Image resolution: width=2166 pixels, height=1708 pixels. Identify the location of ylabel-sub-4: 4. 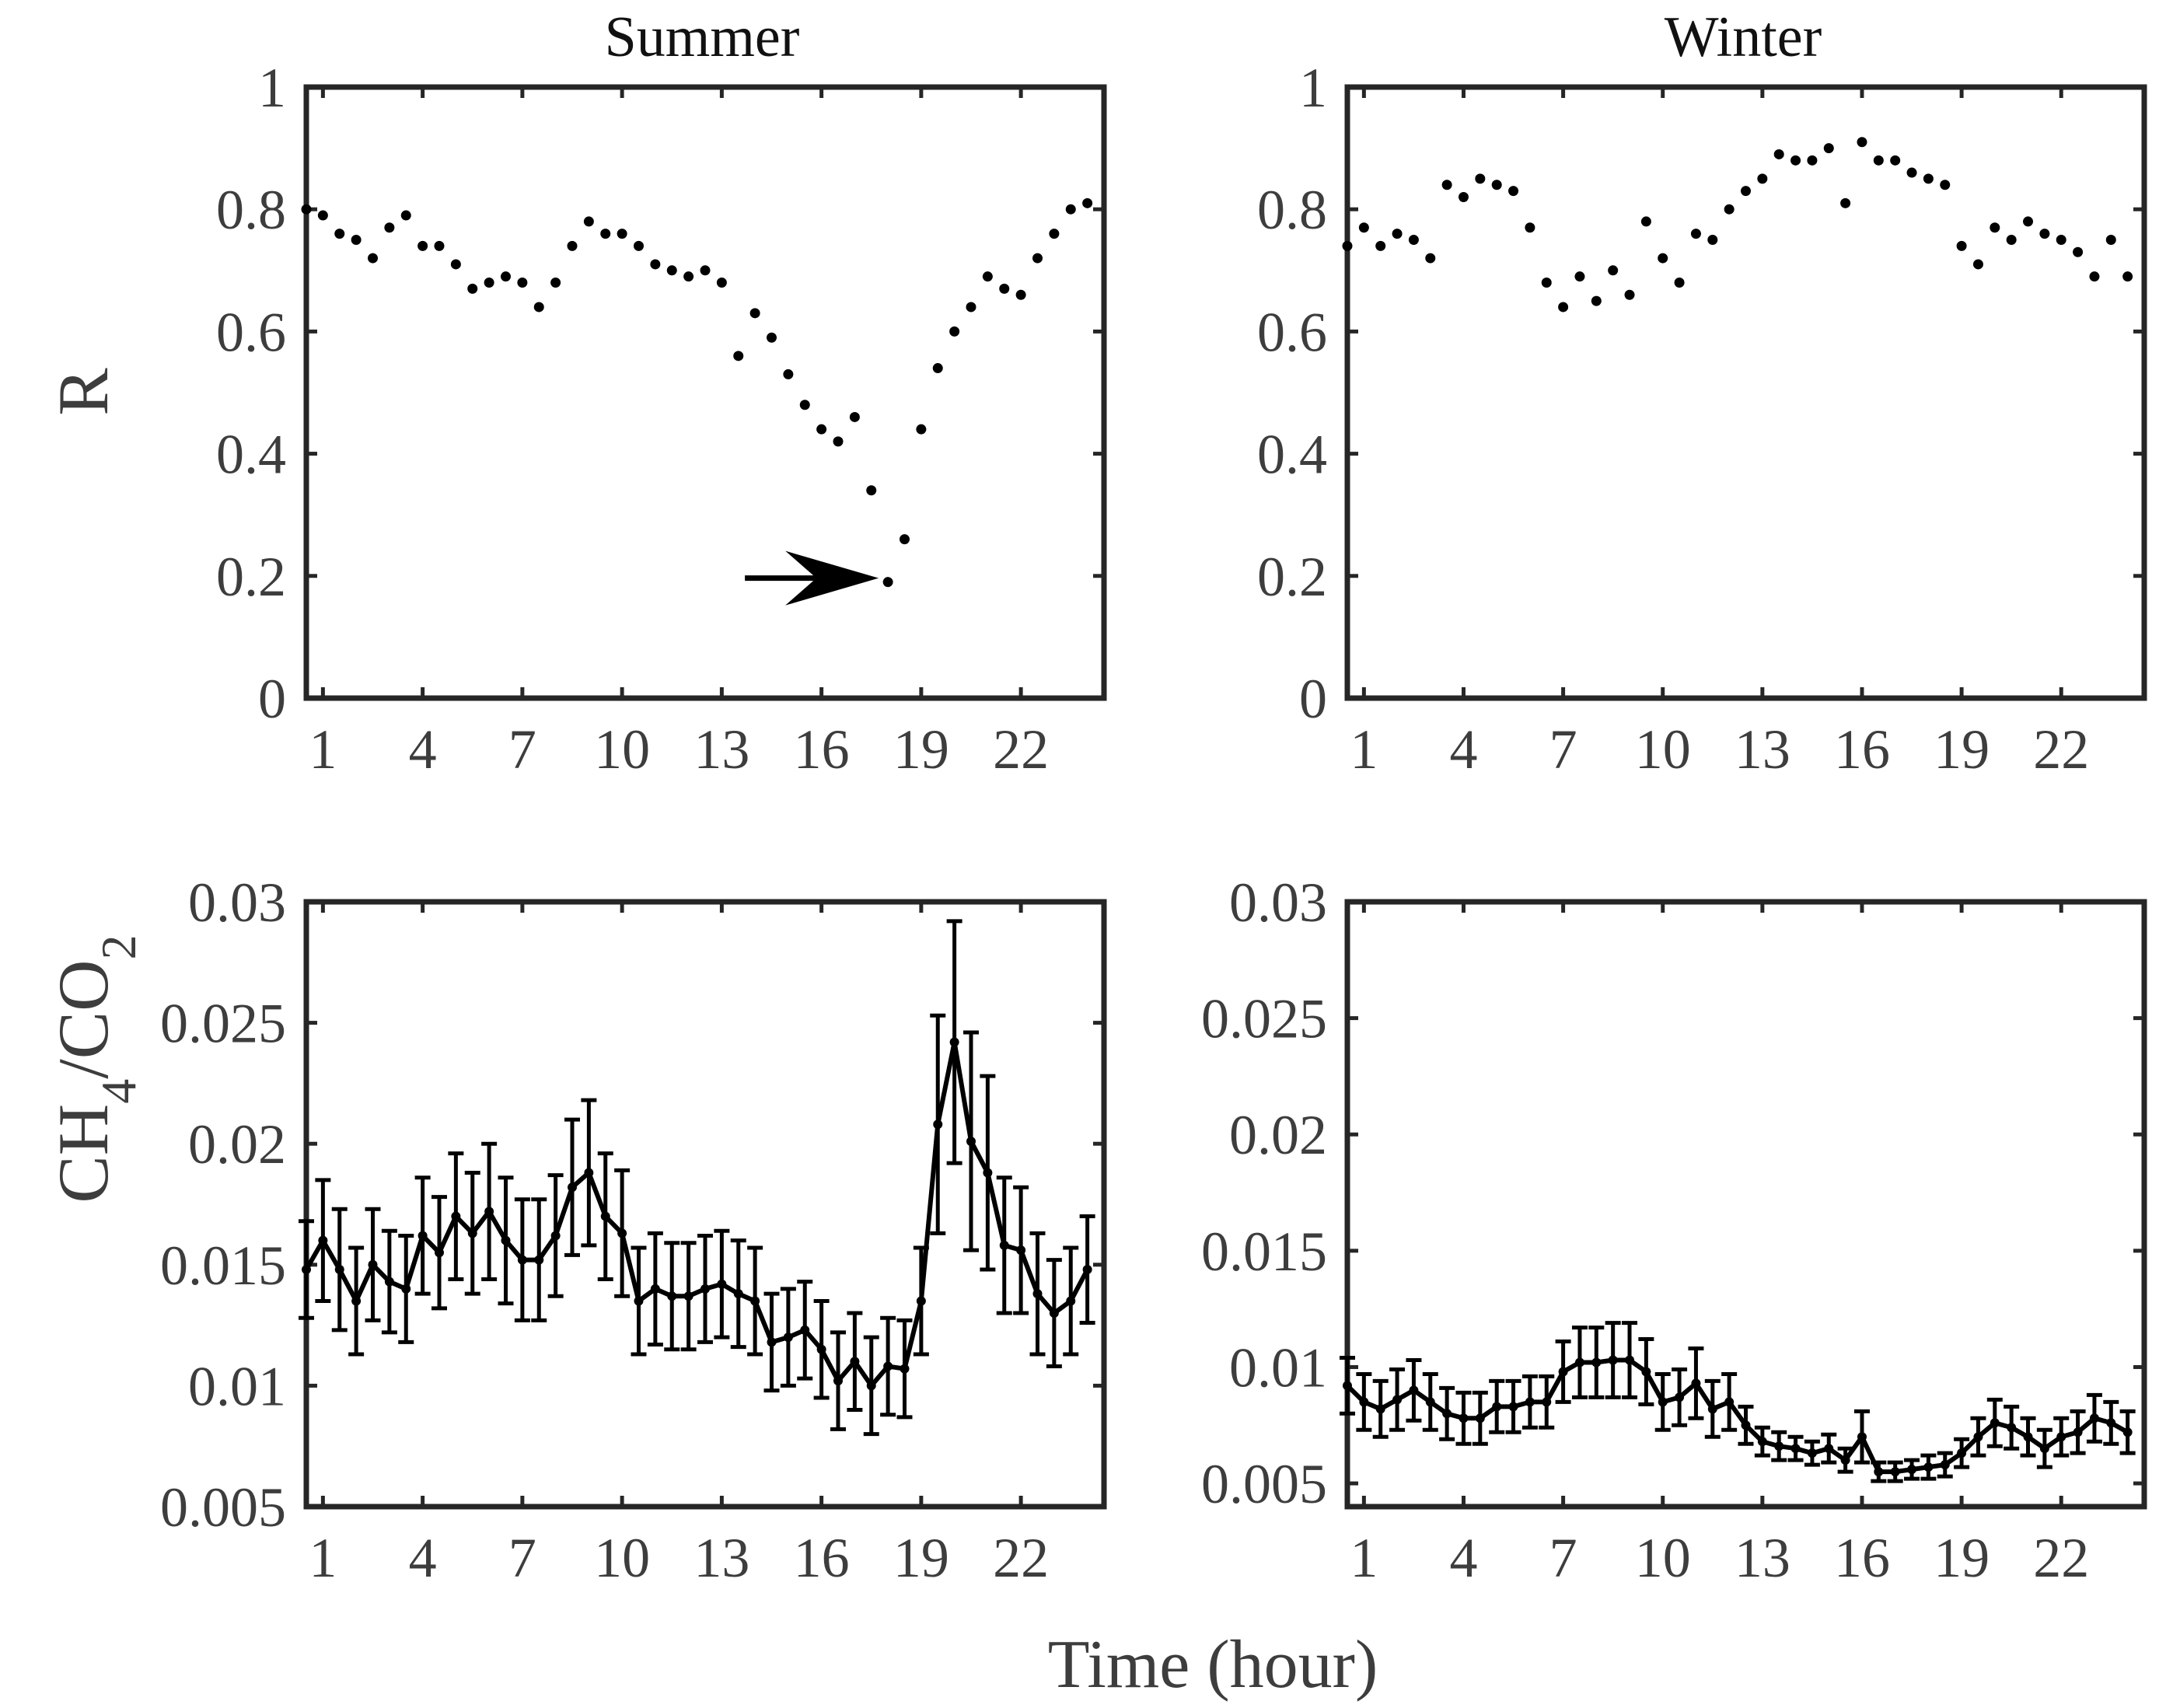
(118, 1091).